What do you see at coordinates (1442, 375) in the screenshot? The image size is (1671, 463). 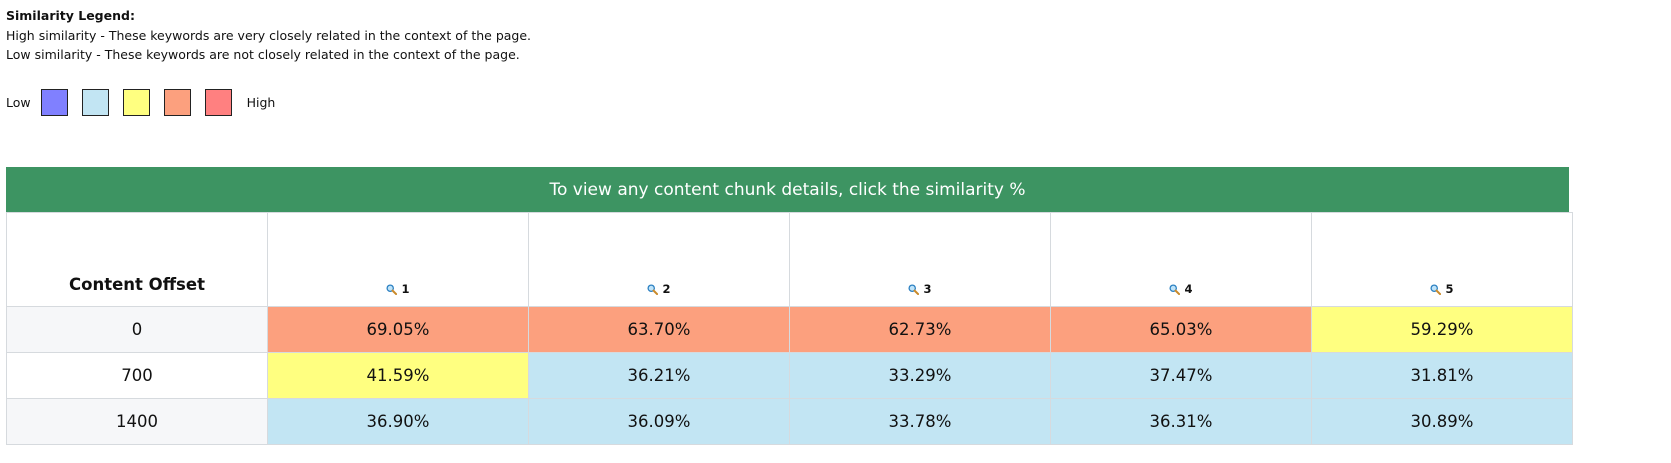 I see `similarity-cell: 31.81%` at bounding box center [1442, 375].